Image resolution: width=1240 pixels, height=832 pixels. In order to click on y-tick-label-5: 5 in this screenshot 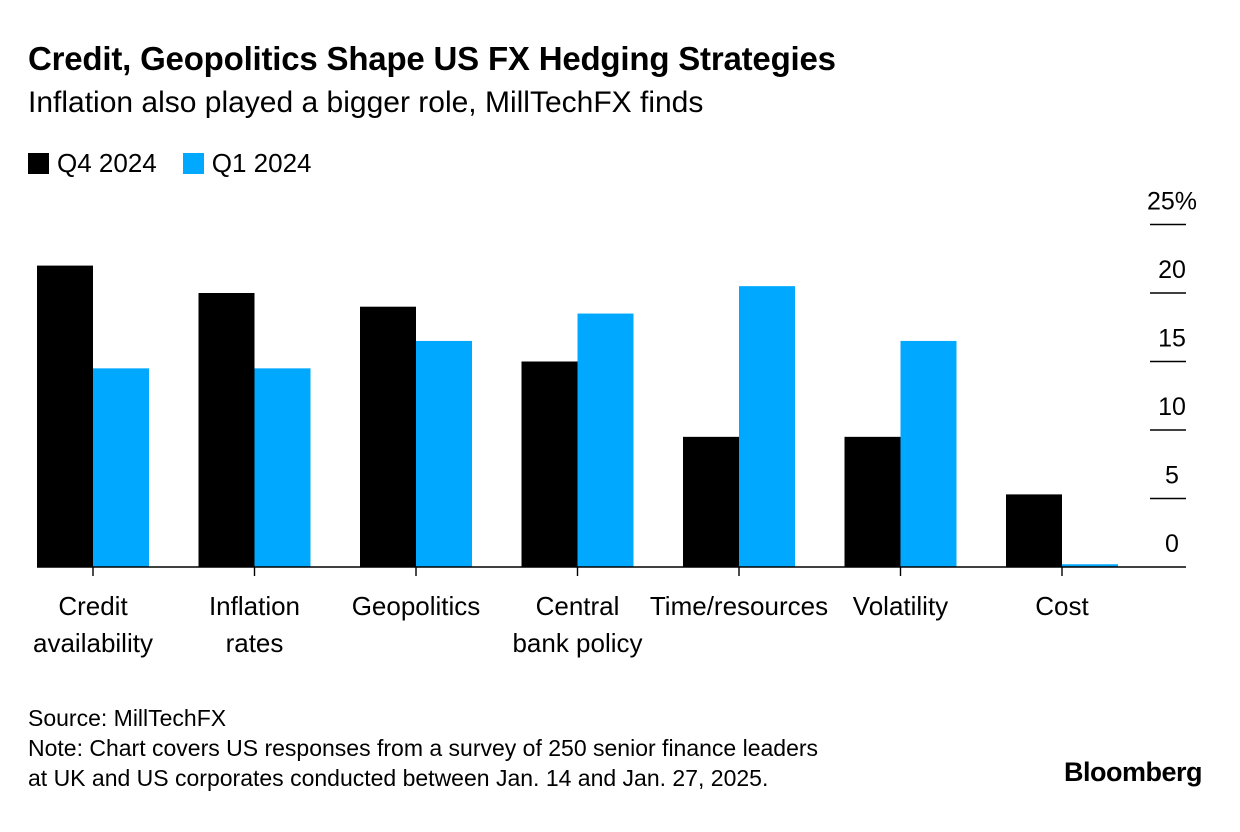, I will do `click(1172, 476)`.